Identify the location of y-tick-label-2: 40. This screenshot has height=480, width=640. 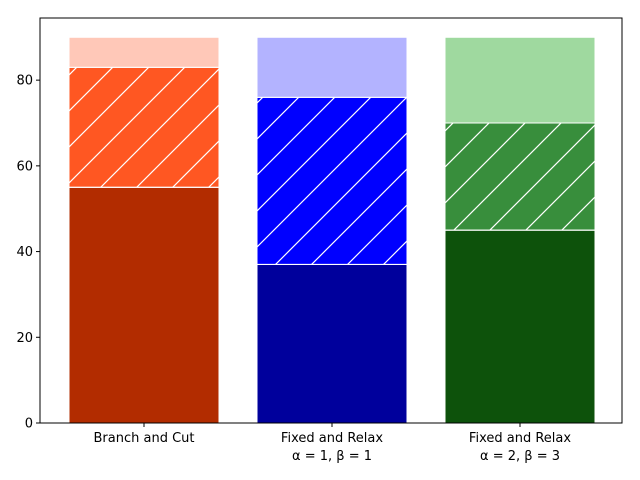
(24, 252).